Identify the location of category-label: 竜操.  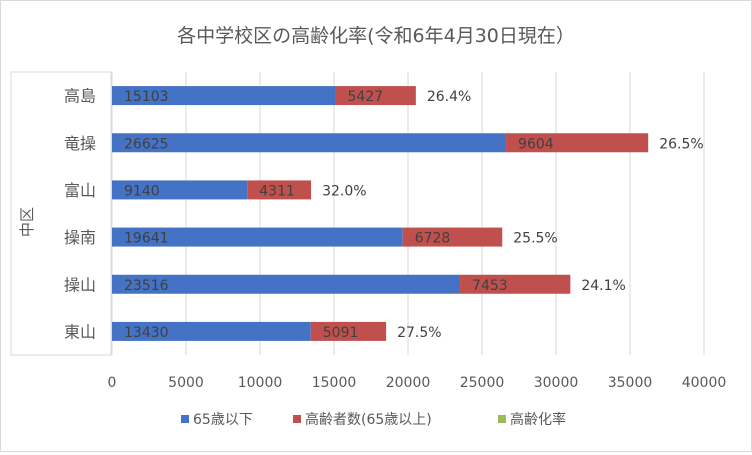
(80, 143).